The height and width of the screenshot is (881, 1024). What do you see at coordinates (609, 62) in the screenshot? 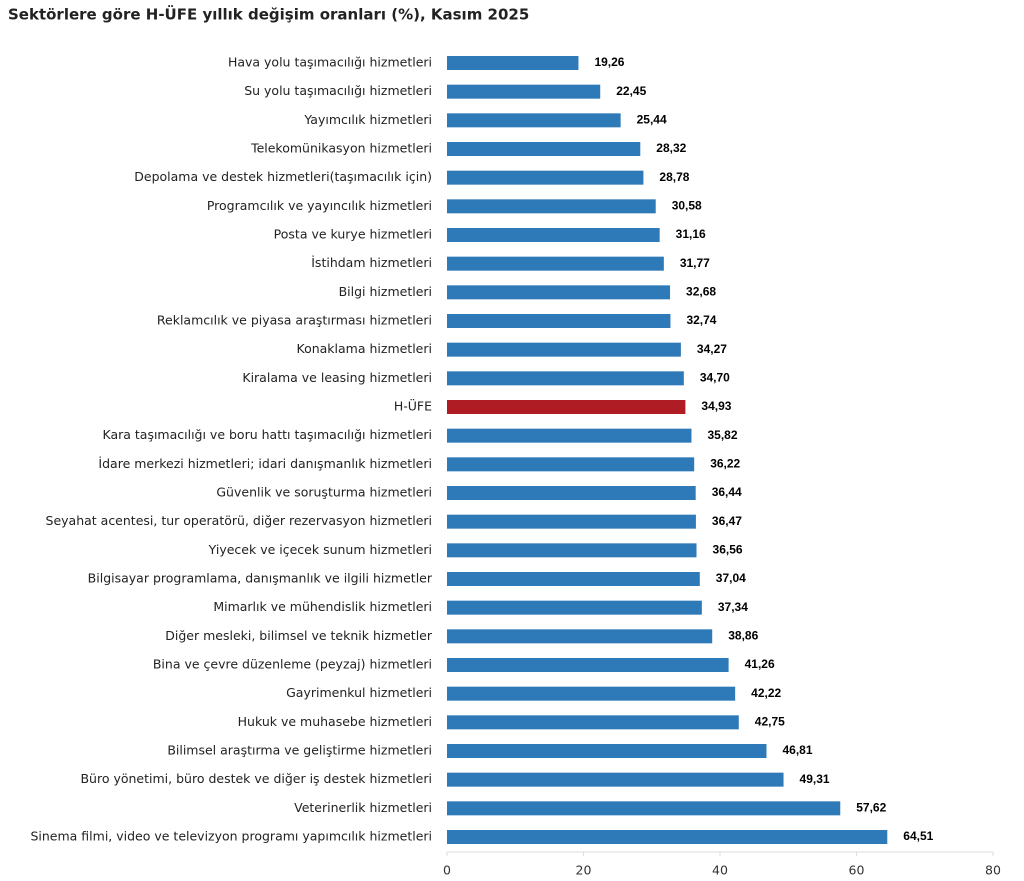
I see `value-label: 19,26` at bounding box center [609, 62].